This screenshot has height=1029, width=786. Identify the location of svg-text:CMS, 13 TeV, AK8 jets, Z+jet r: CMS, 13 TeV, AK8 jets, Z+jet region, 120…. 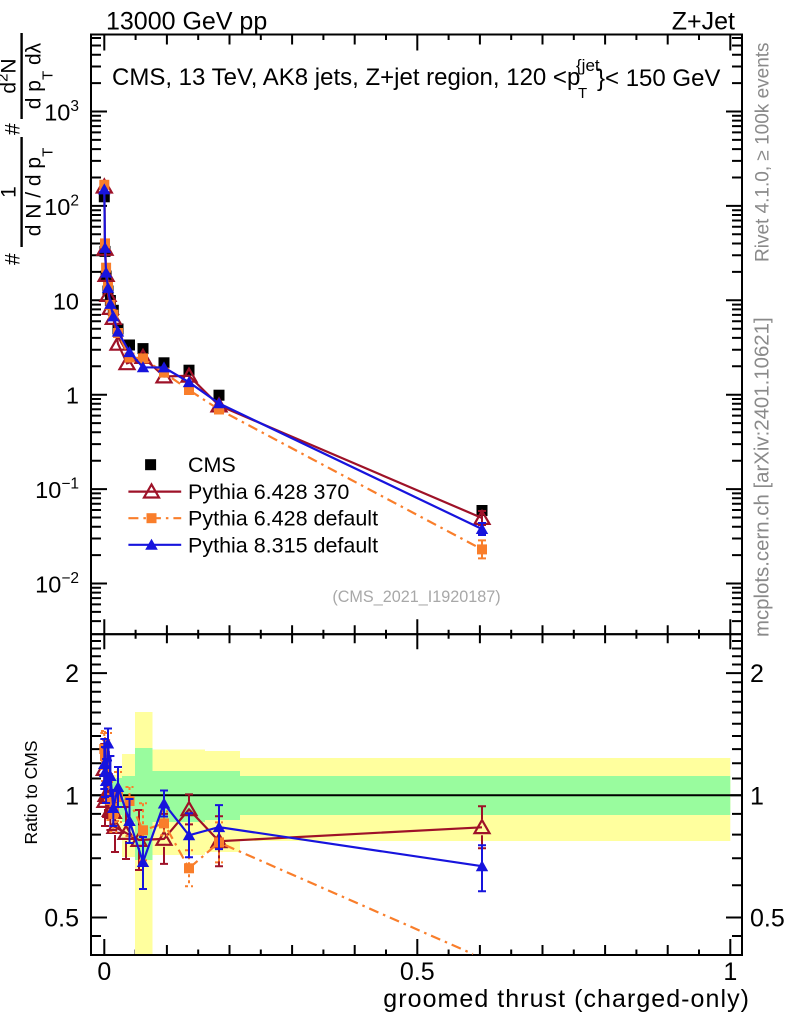
(346, 77).